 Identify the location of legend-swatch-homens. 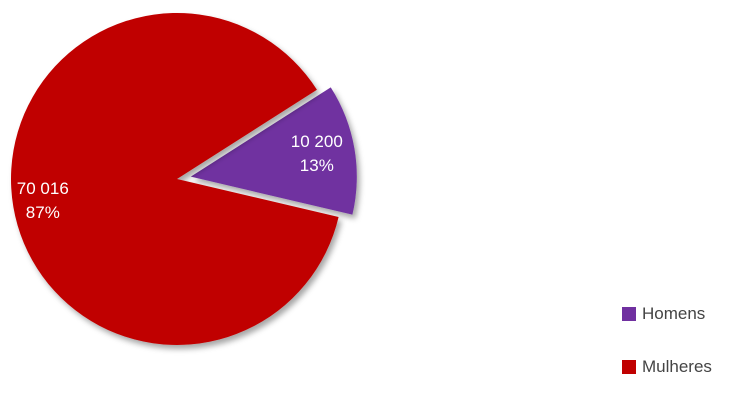
(629, 314).